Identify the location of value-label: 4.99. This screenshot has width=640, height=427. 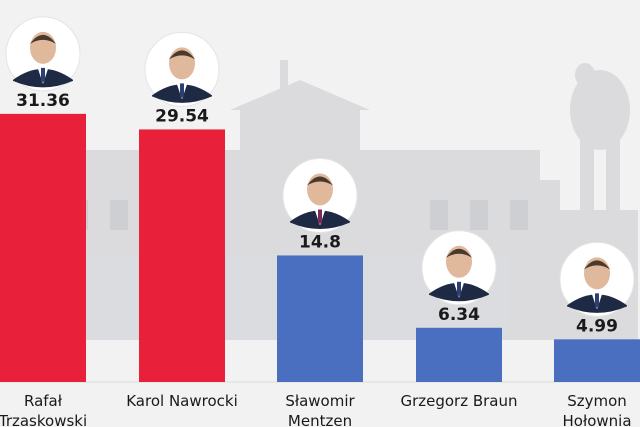
(597, 326).